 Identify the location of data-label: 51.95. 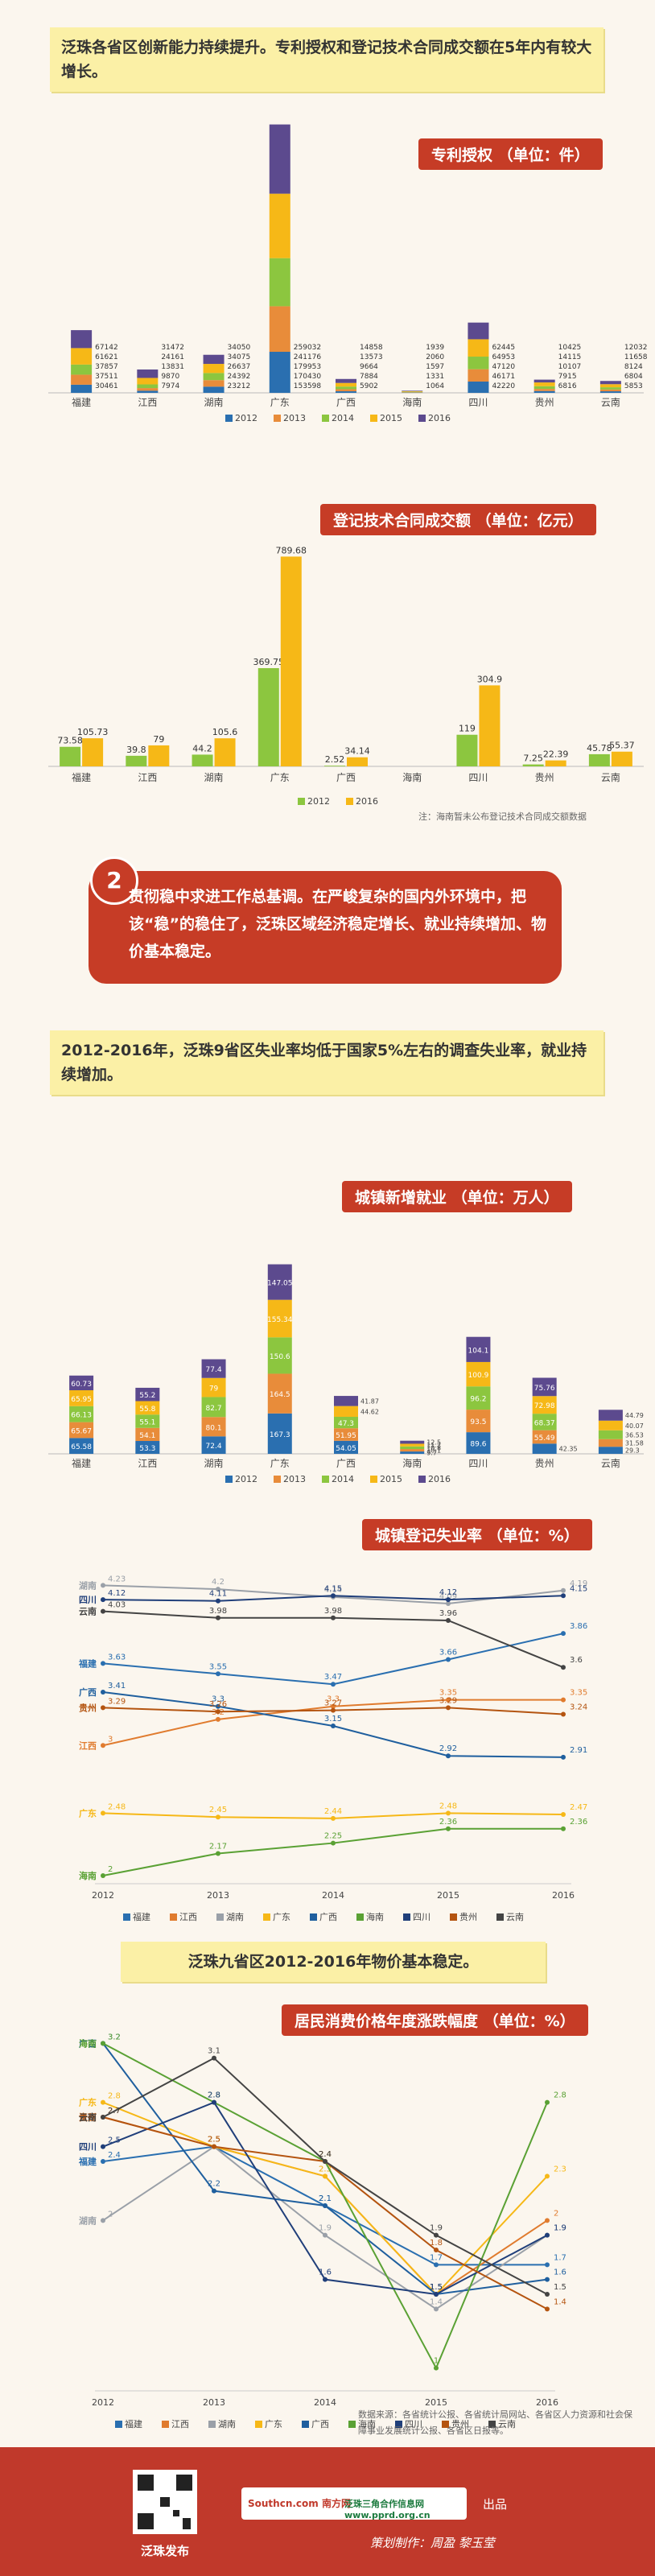
(346, 1436).